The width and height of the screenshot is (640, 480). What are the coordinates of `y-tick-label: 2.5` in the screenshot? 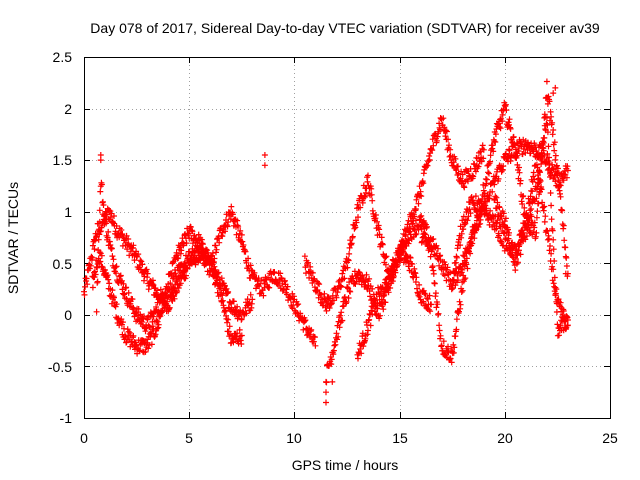 It's located at (63, 57).